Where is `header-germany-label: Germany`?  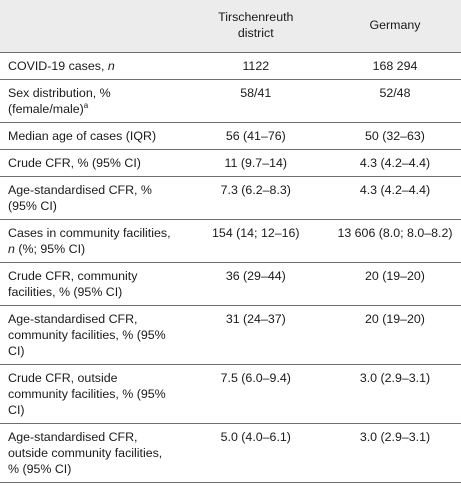
header-germany-label: Germany is located at coordinates (395, 25).